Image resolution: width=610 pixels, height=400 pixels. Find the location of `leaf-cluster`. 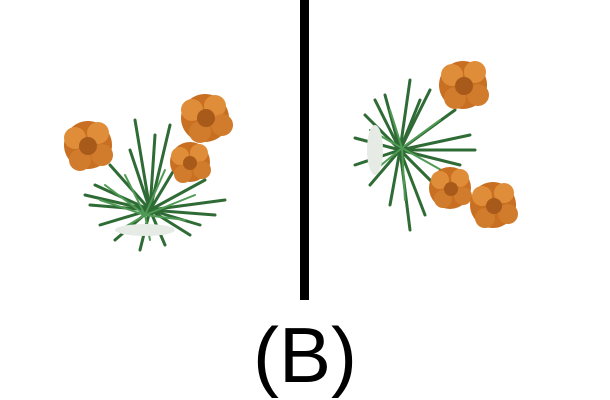

leaf-cluster is located at coordinates (155, 185).